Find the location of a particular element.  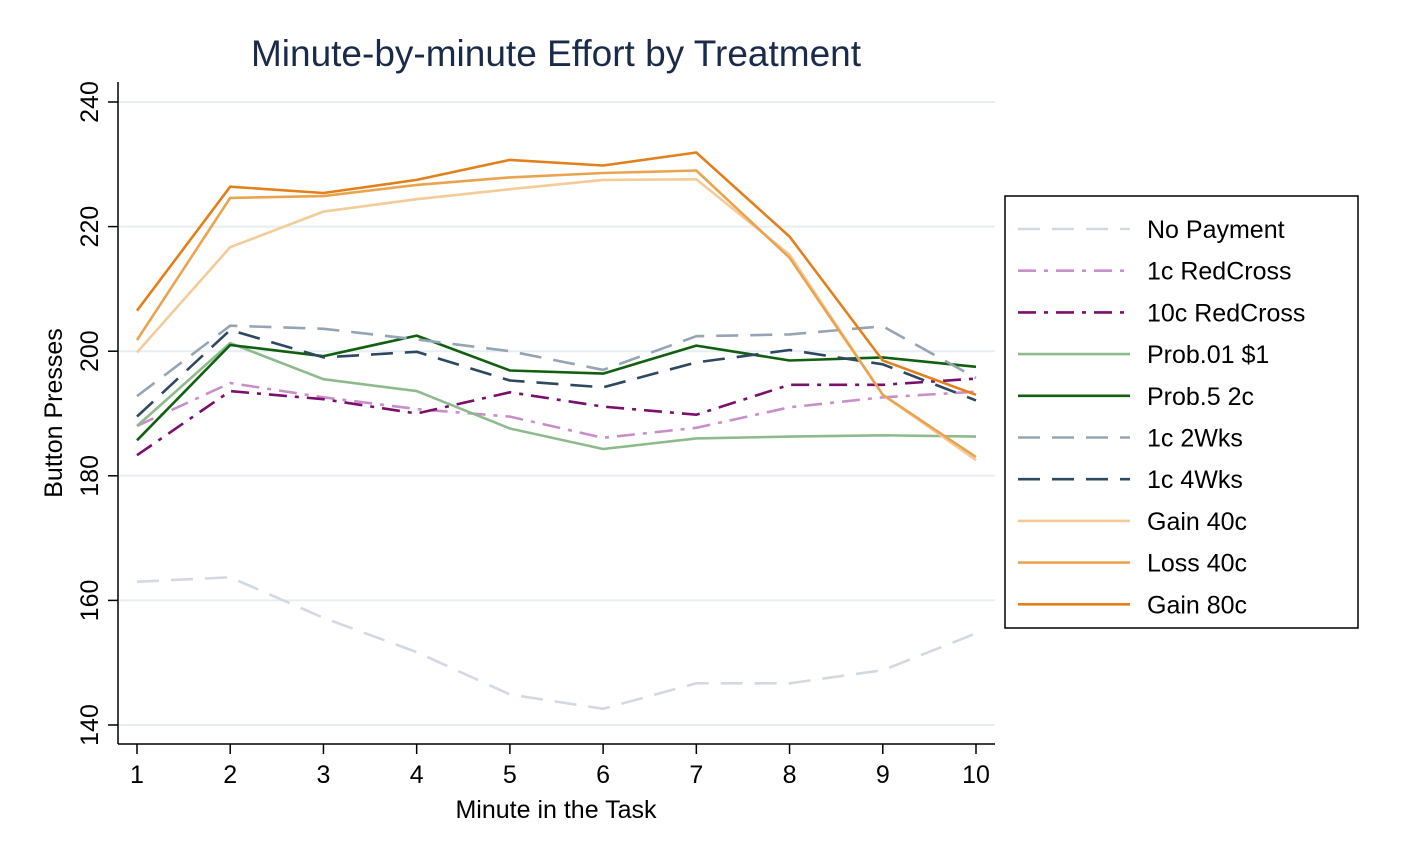

legend-item-label: 10c RedCross is located at coordinates (1226, 313).